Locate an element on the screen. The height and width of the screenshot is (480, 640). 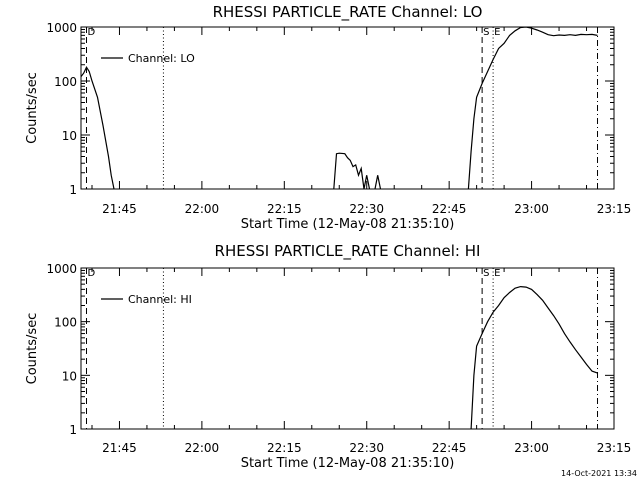
chart-title: RHESSI PARTICLE_RATE Channel: LO is located at coordinates (348, 12).